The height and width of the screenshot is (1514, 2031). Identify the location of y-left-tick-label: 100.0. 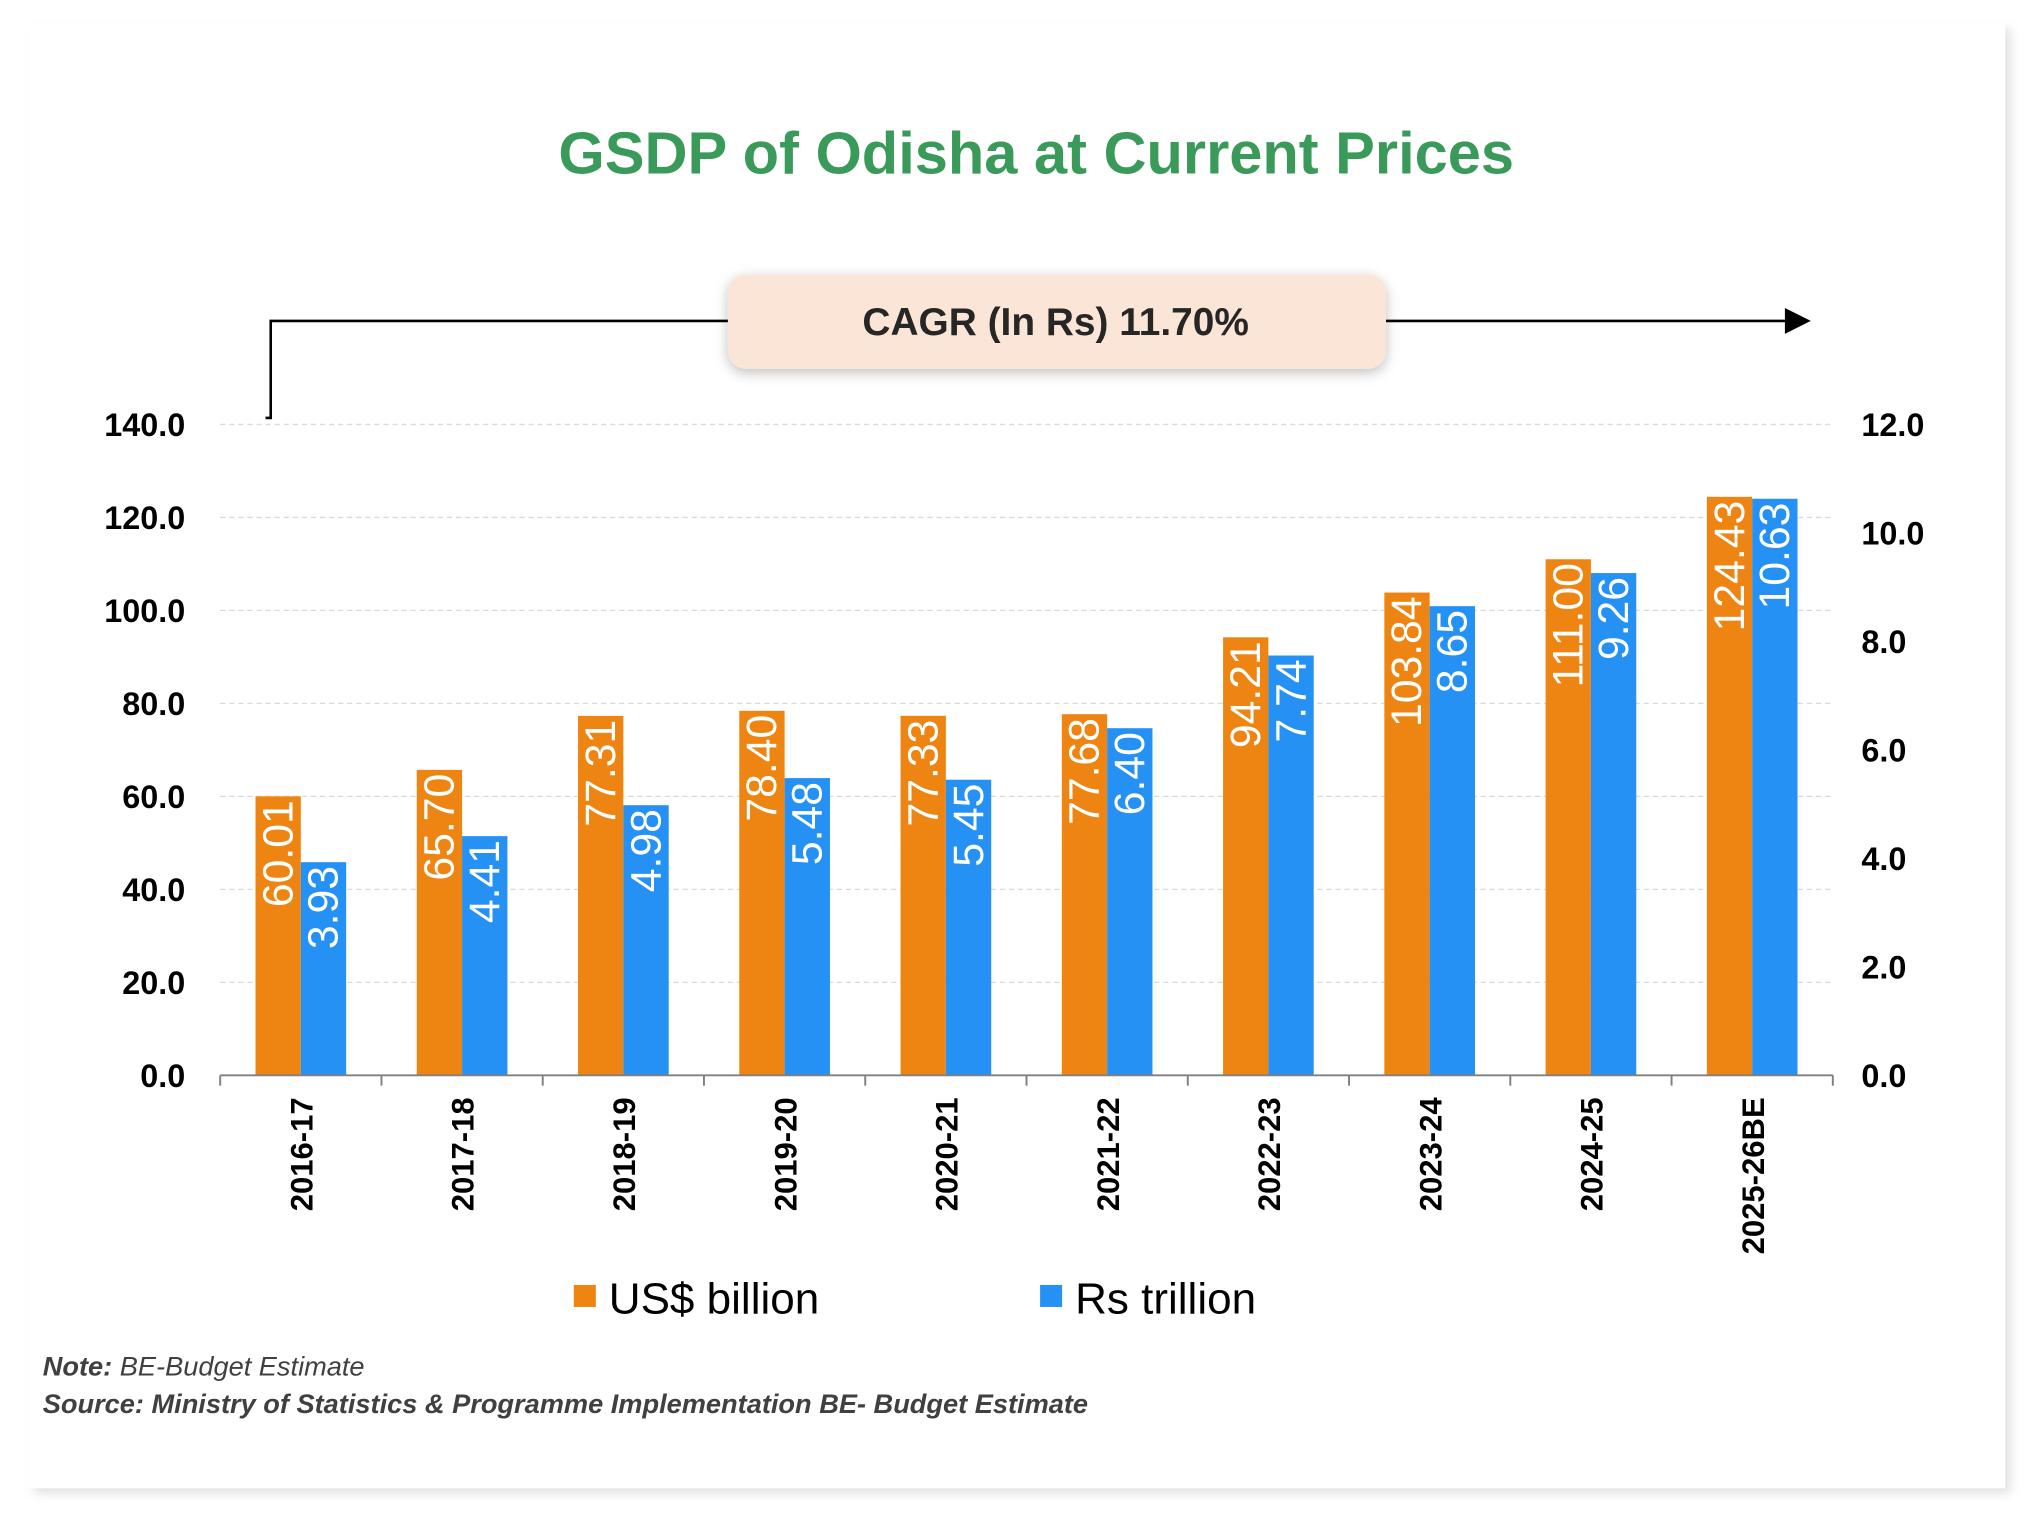
(144, 611).